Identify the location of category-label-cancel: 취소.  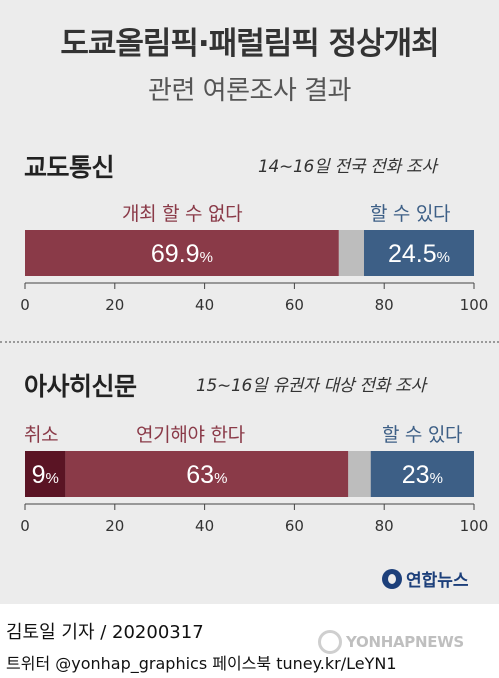
(41, 435).